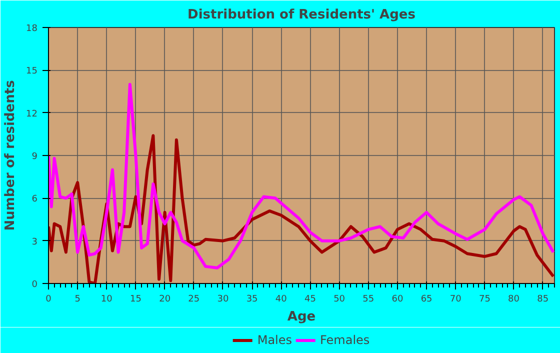 The width and height of the screenshot is (560, 353). I want to click on chart-title: Distribution of Residents' Ages, so click(302, 15).